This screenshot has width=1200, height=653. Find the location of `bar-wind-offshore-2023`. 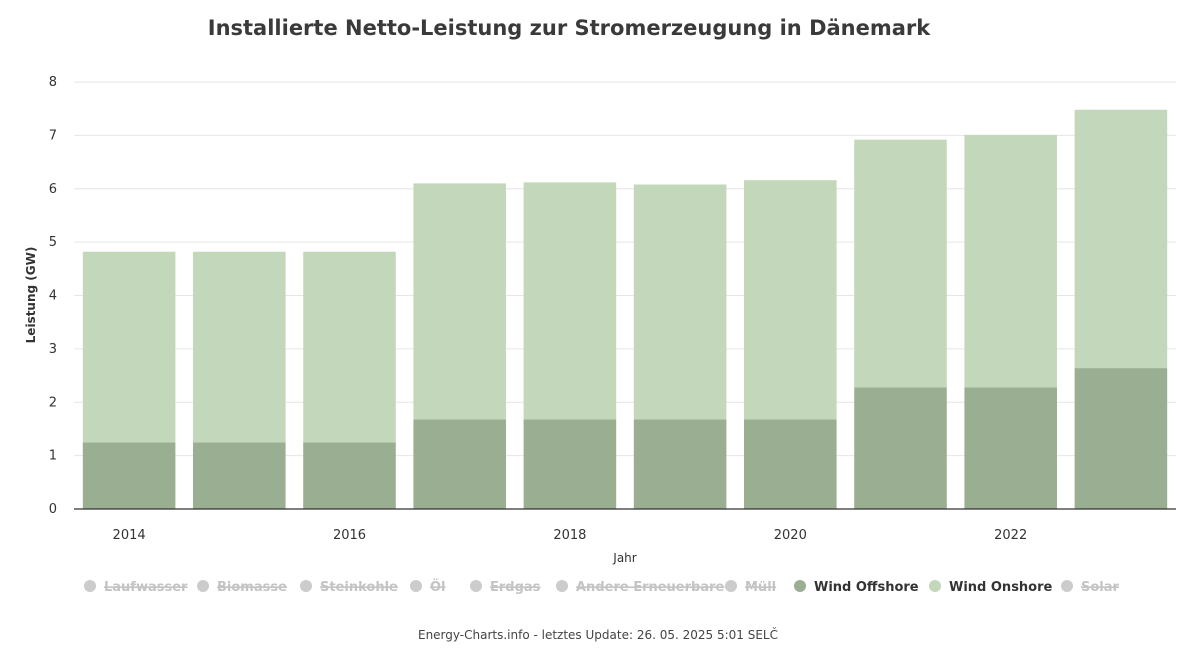

bar-wind-offshore-2023 is located at coordinates (1121, 438).